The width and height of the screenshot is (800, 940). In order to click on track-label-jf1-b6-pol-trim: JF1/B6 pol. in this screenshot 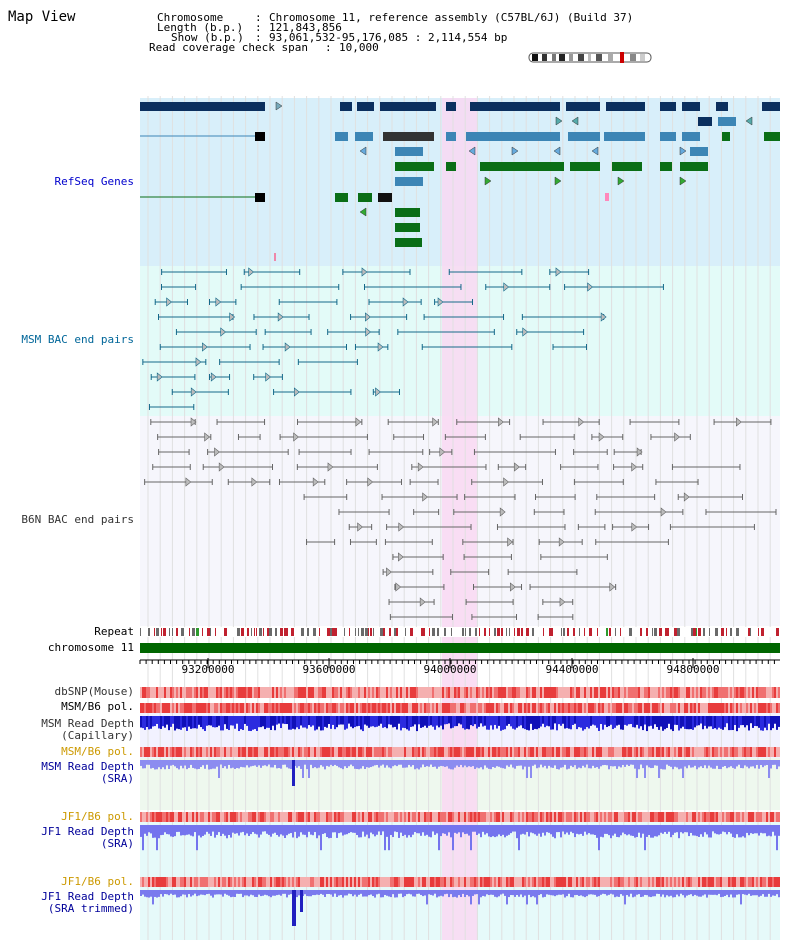, I will do `click(97, 881)`.